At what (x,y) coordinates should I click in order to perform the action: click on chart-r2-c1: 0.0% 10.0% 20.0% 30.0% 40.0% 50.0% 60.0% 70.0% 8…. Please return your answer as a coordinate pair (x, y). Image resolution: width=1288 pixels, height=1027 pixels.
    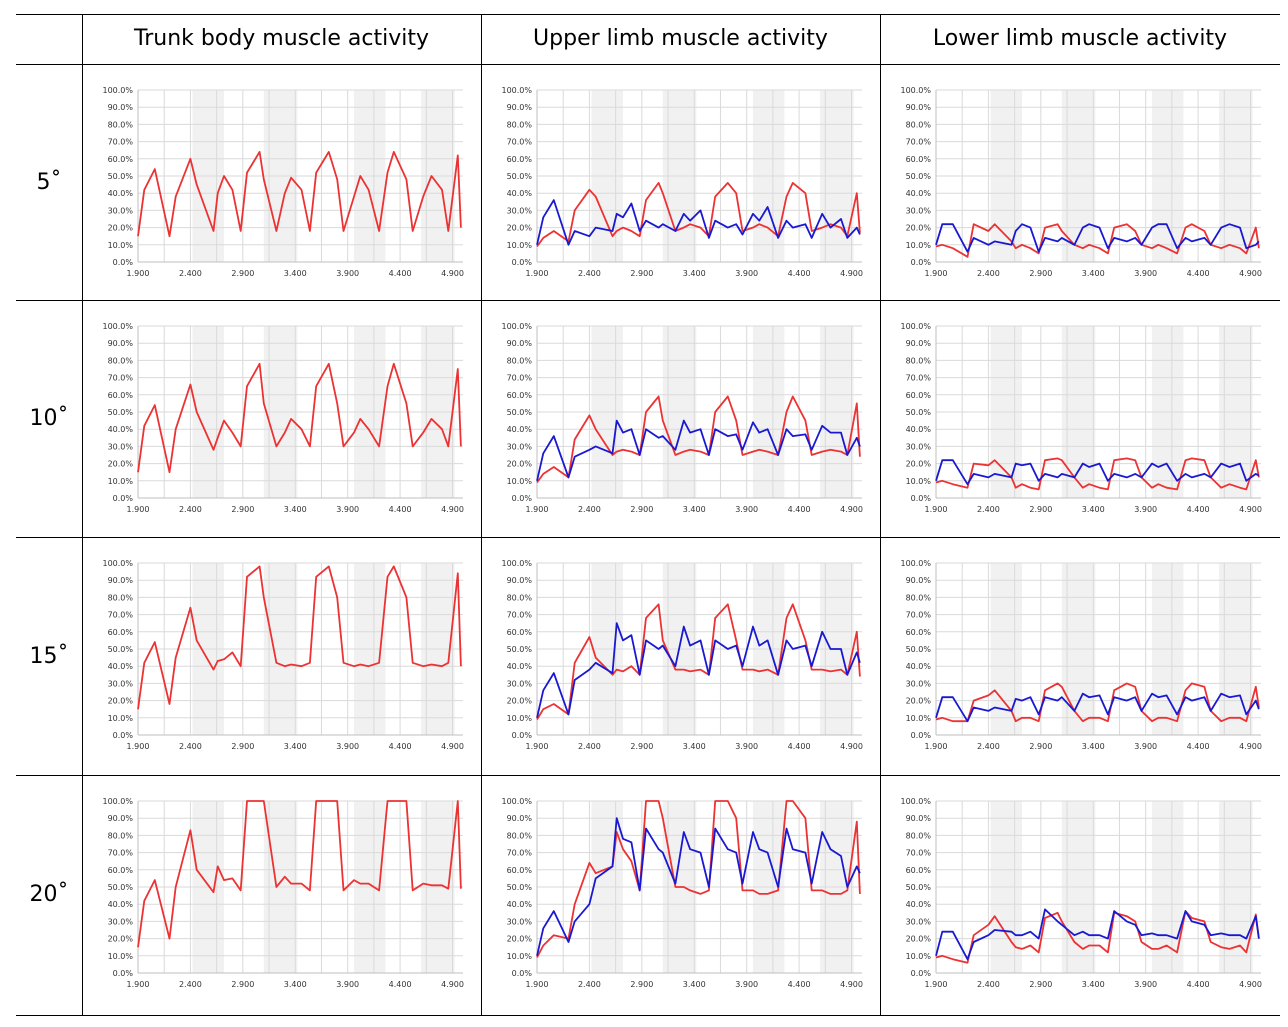
    Looking at the image, I should click on (681, 655).